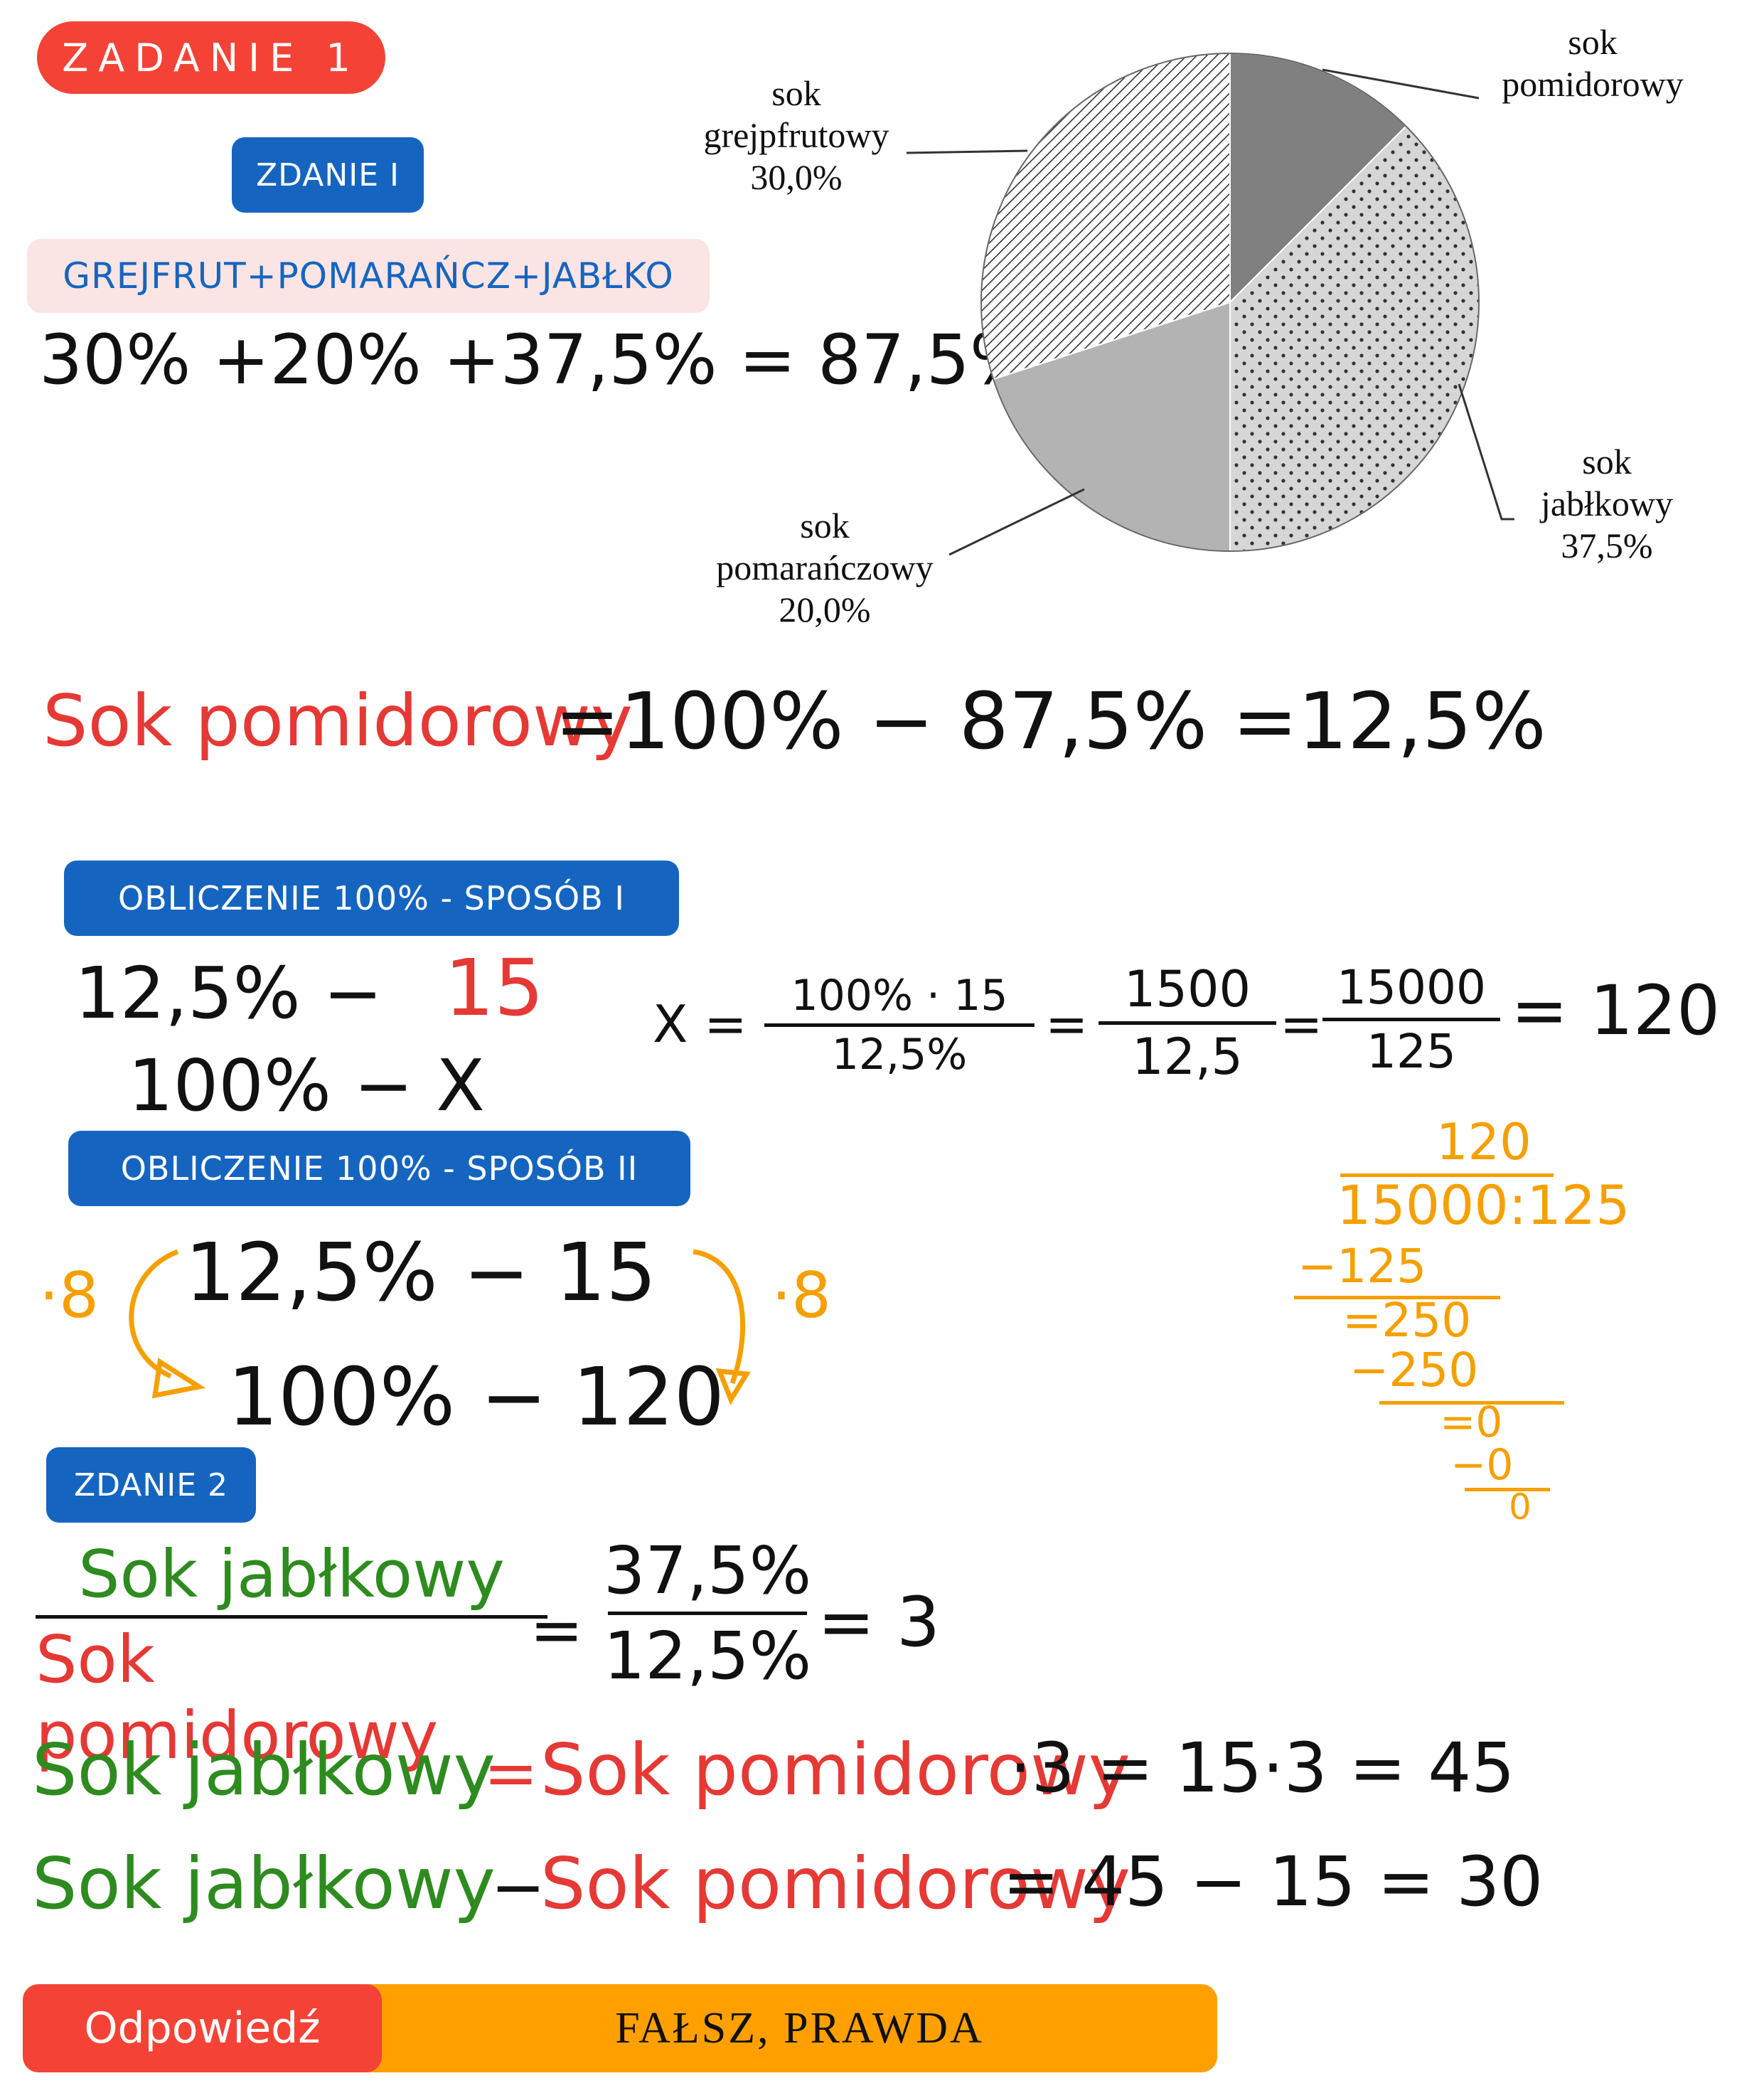 The image size is (1764, 2093). What do you see at coordinates (338, 720) in the screenshot?
I see `pomidor-lhs: Sok pomidorowy` at bounding box center [338, 720].